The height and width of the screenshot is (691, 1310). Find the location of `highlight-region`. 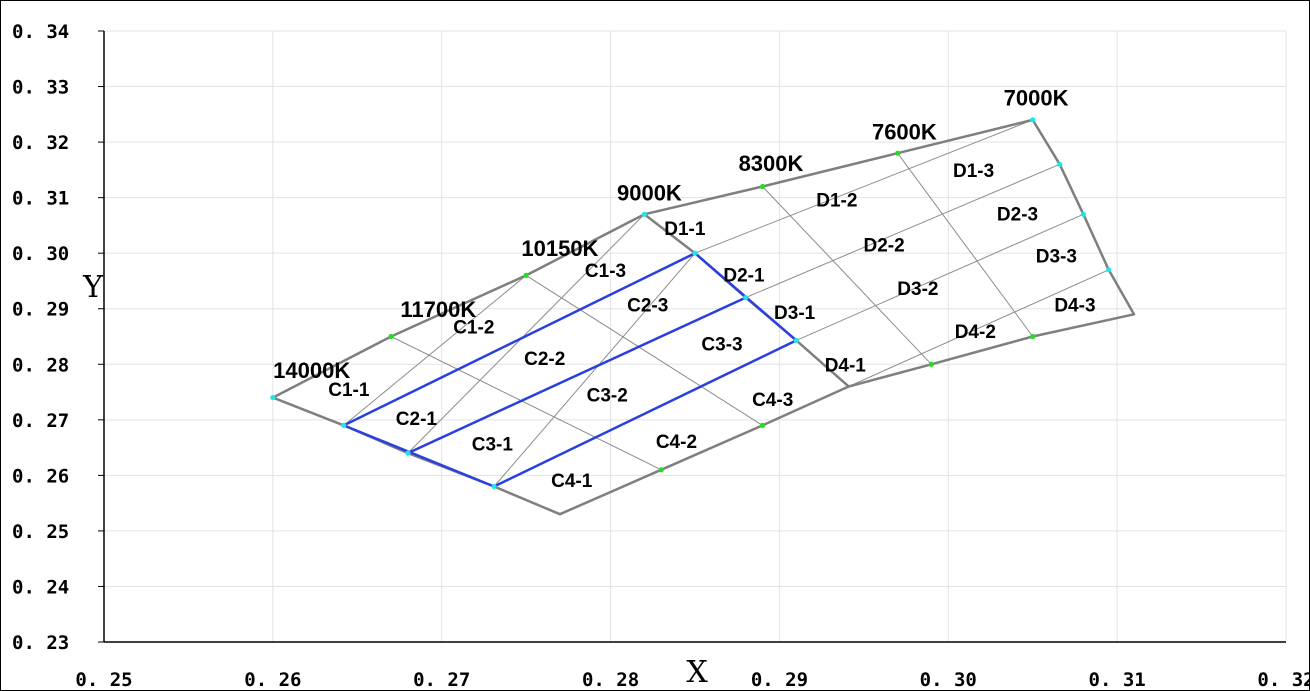

highlight-region is located at coordinates (570, 370).